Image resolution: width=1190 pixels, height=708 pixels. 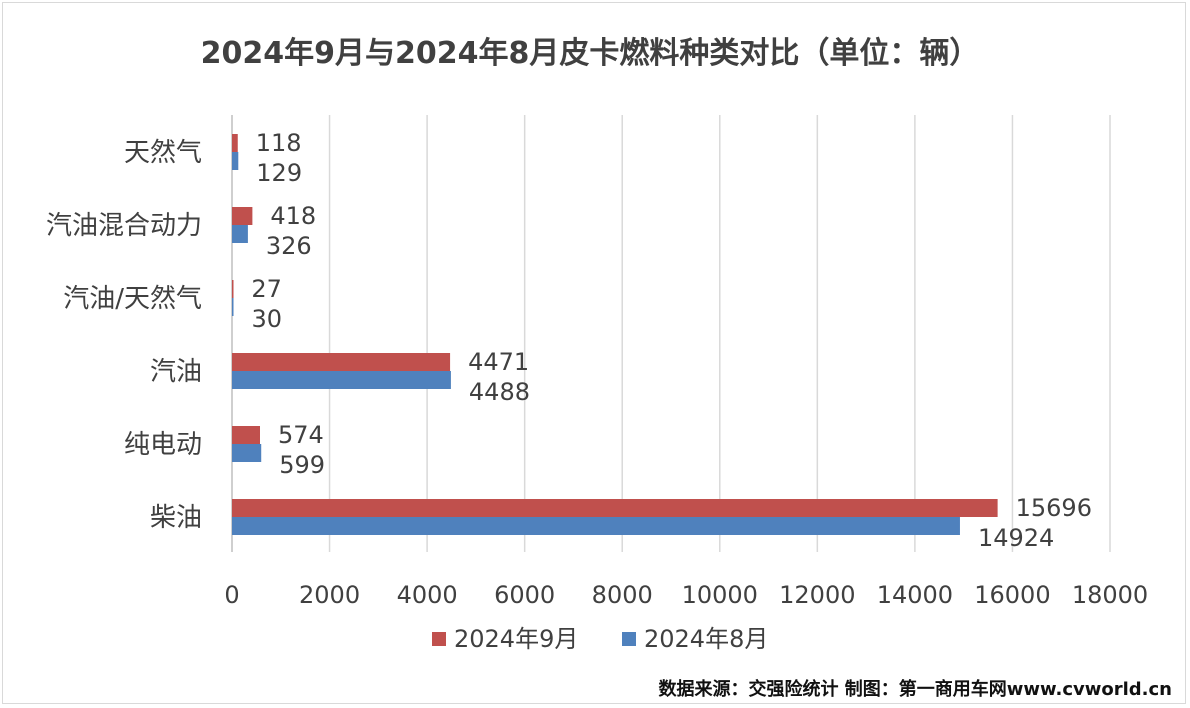 What do you see at coordinates (915, 595) in the screenshot?
I see `x-tick-label: 14000` at bounding box center [915, 595].